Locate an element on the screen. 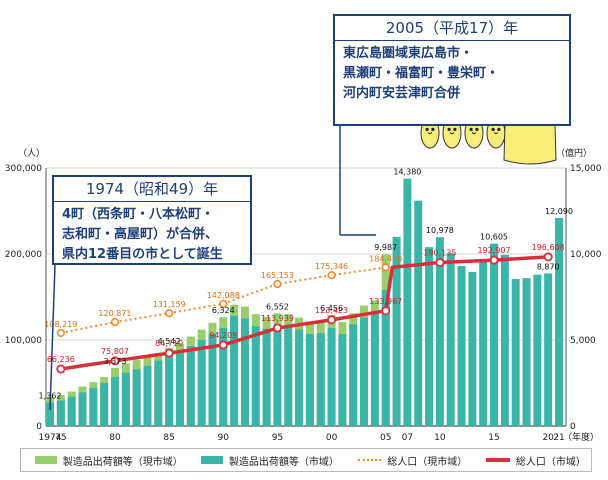 Image resolution: width=608 pixels, height=480 pixels. x-tick-label: 90 is located at coordinates (224, 438).